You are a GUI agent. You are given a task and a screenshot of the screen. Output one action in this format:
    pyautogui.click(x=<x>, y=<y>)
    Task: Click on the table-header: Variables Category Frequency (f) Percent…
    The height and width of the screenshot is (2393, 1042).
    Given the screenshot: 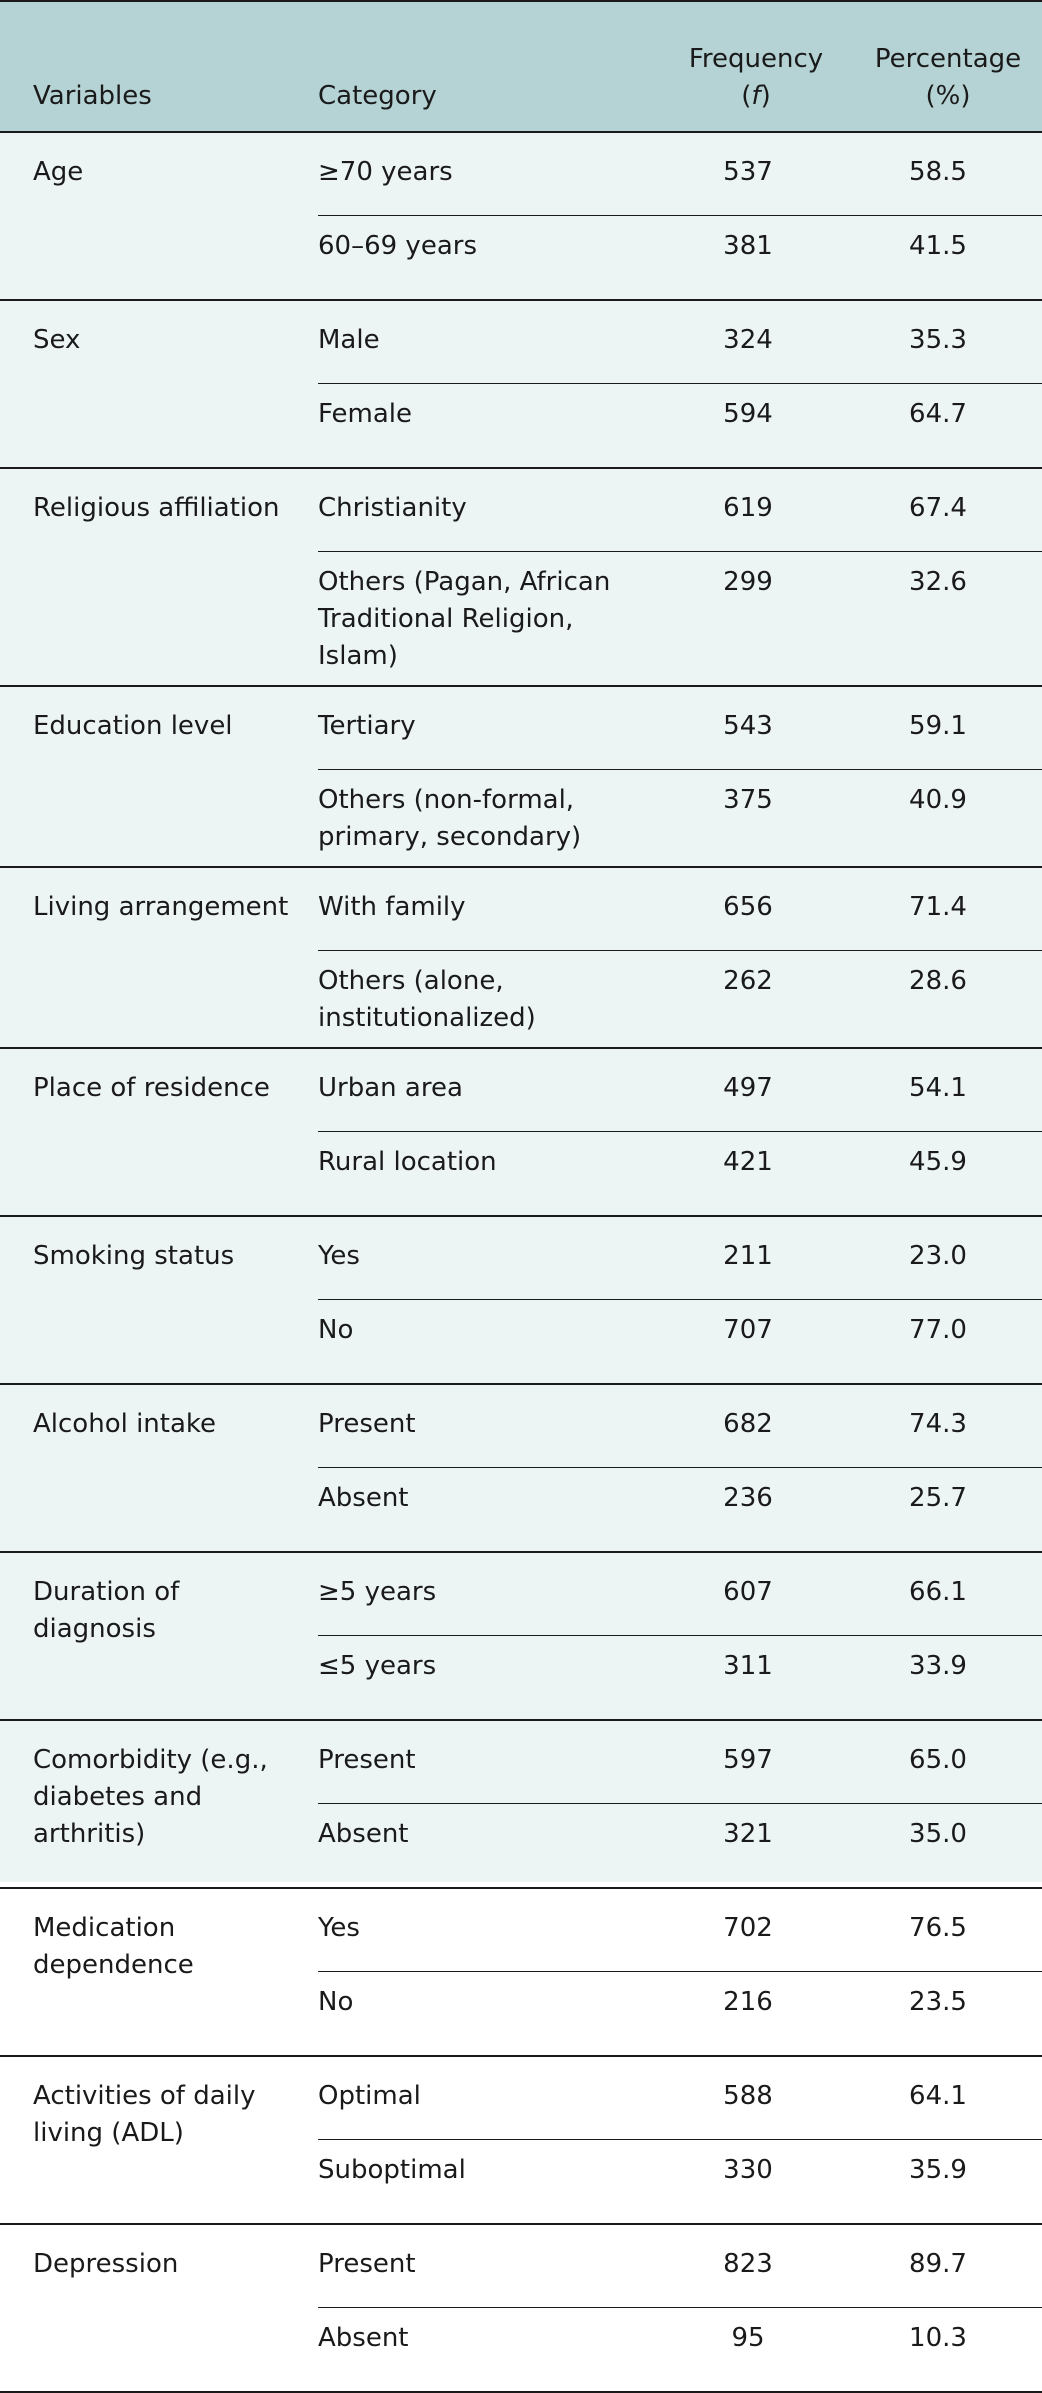 What is the action you would take?
    pyautogui.click(x=521, y=66)
    